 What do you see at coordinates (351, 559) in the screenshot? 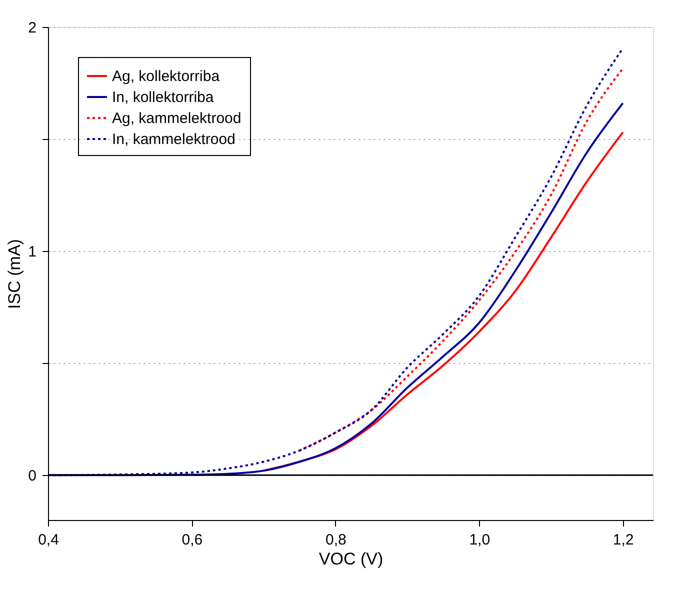
I see `x-axis-title: VOC (V)` at bounding box center [351, 559].